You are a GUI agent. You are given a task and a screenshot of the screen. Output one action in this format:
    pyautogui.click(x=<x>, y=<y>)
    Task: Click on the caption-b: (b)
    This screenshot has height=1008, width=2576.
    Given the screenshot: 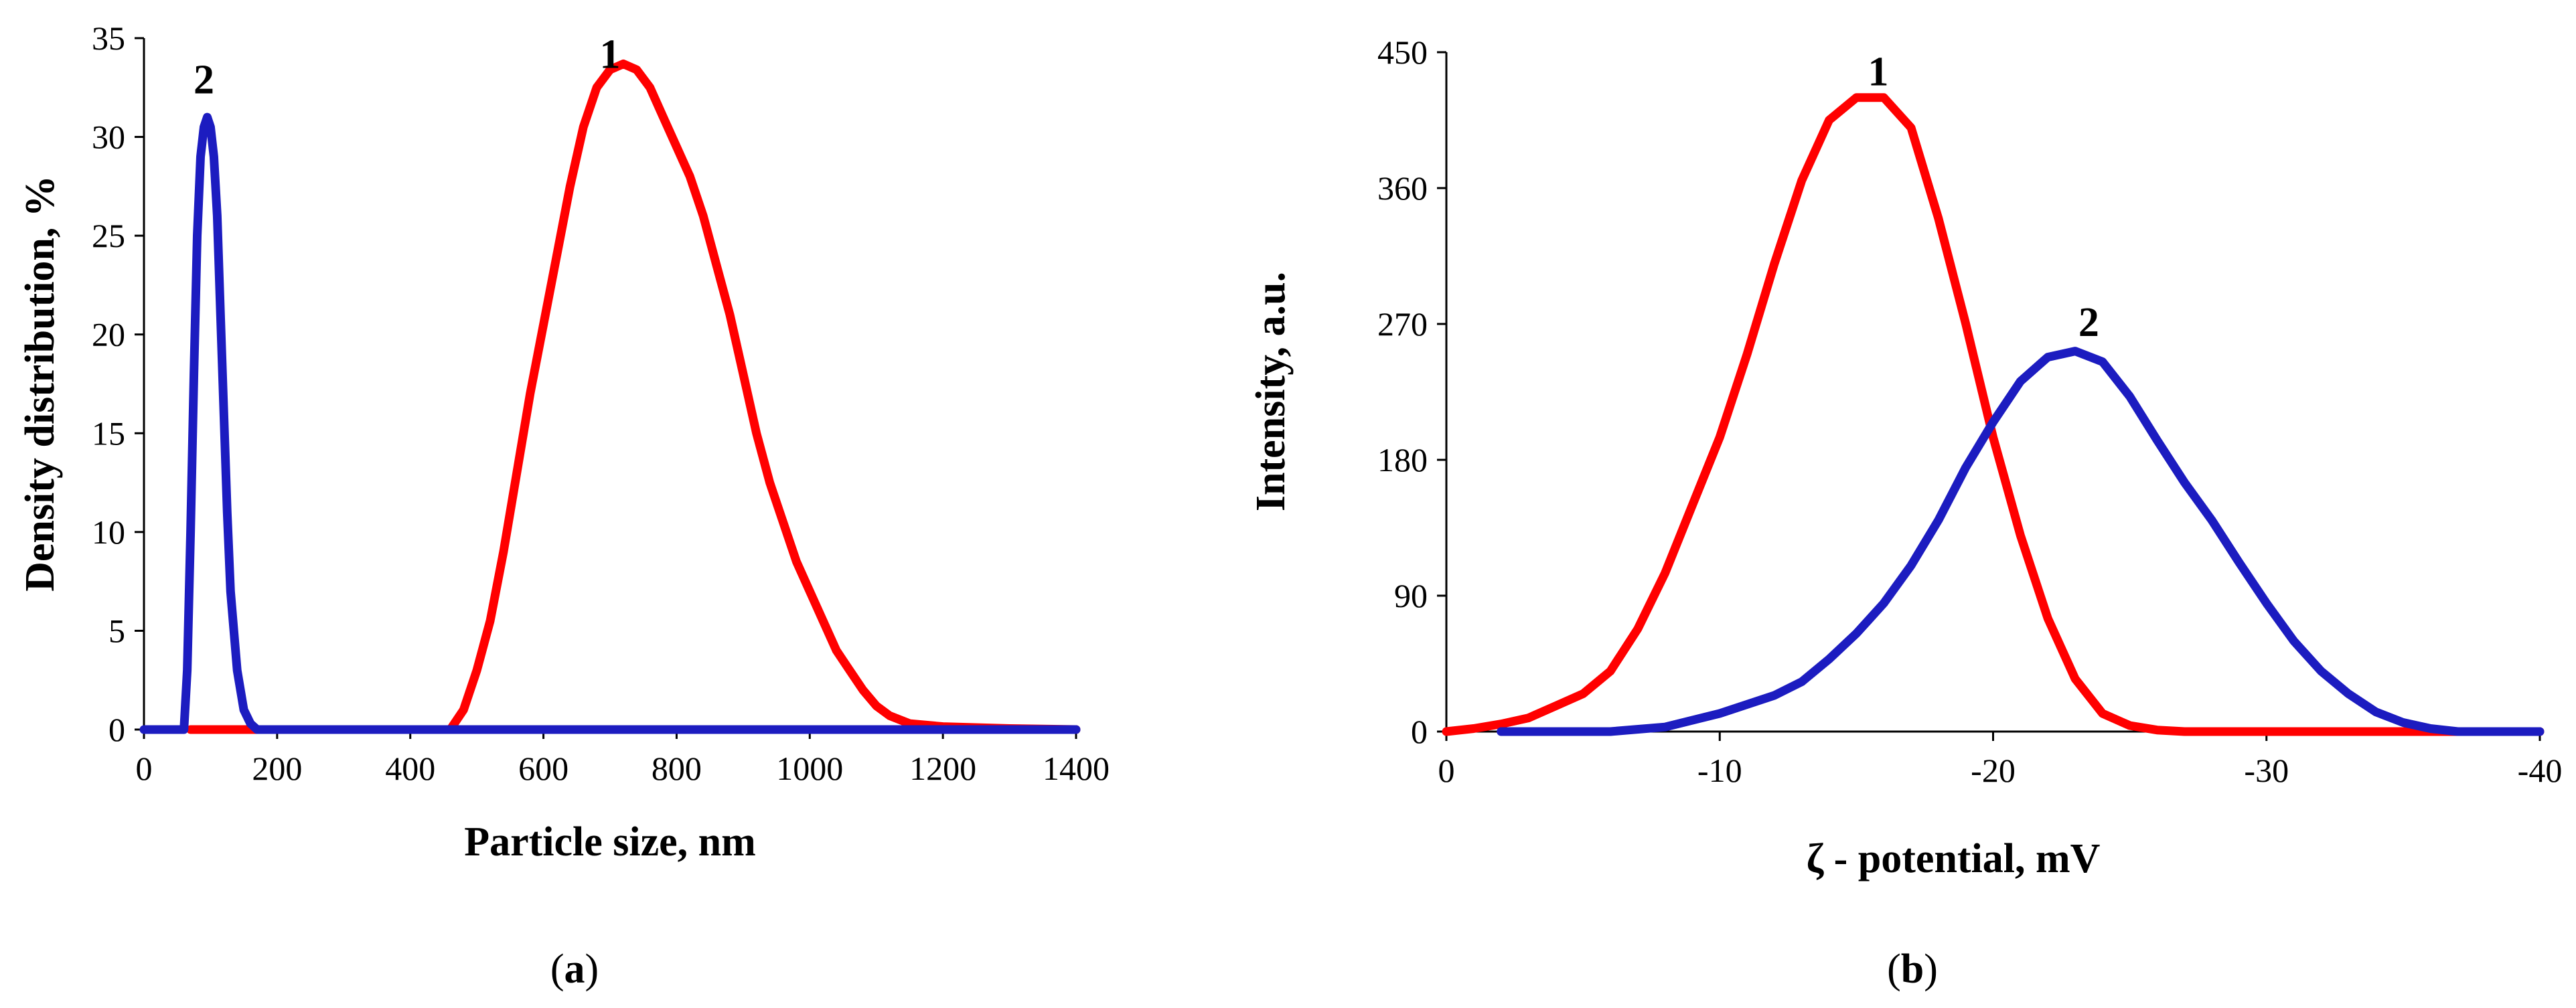 What is the action you would take?
    pyautogui.click(x=1912, y=969)
    